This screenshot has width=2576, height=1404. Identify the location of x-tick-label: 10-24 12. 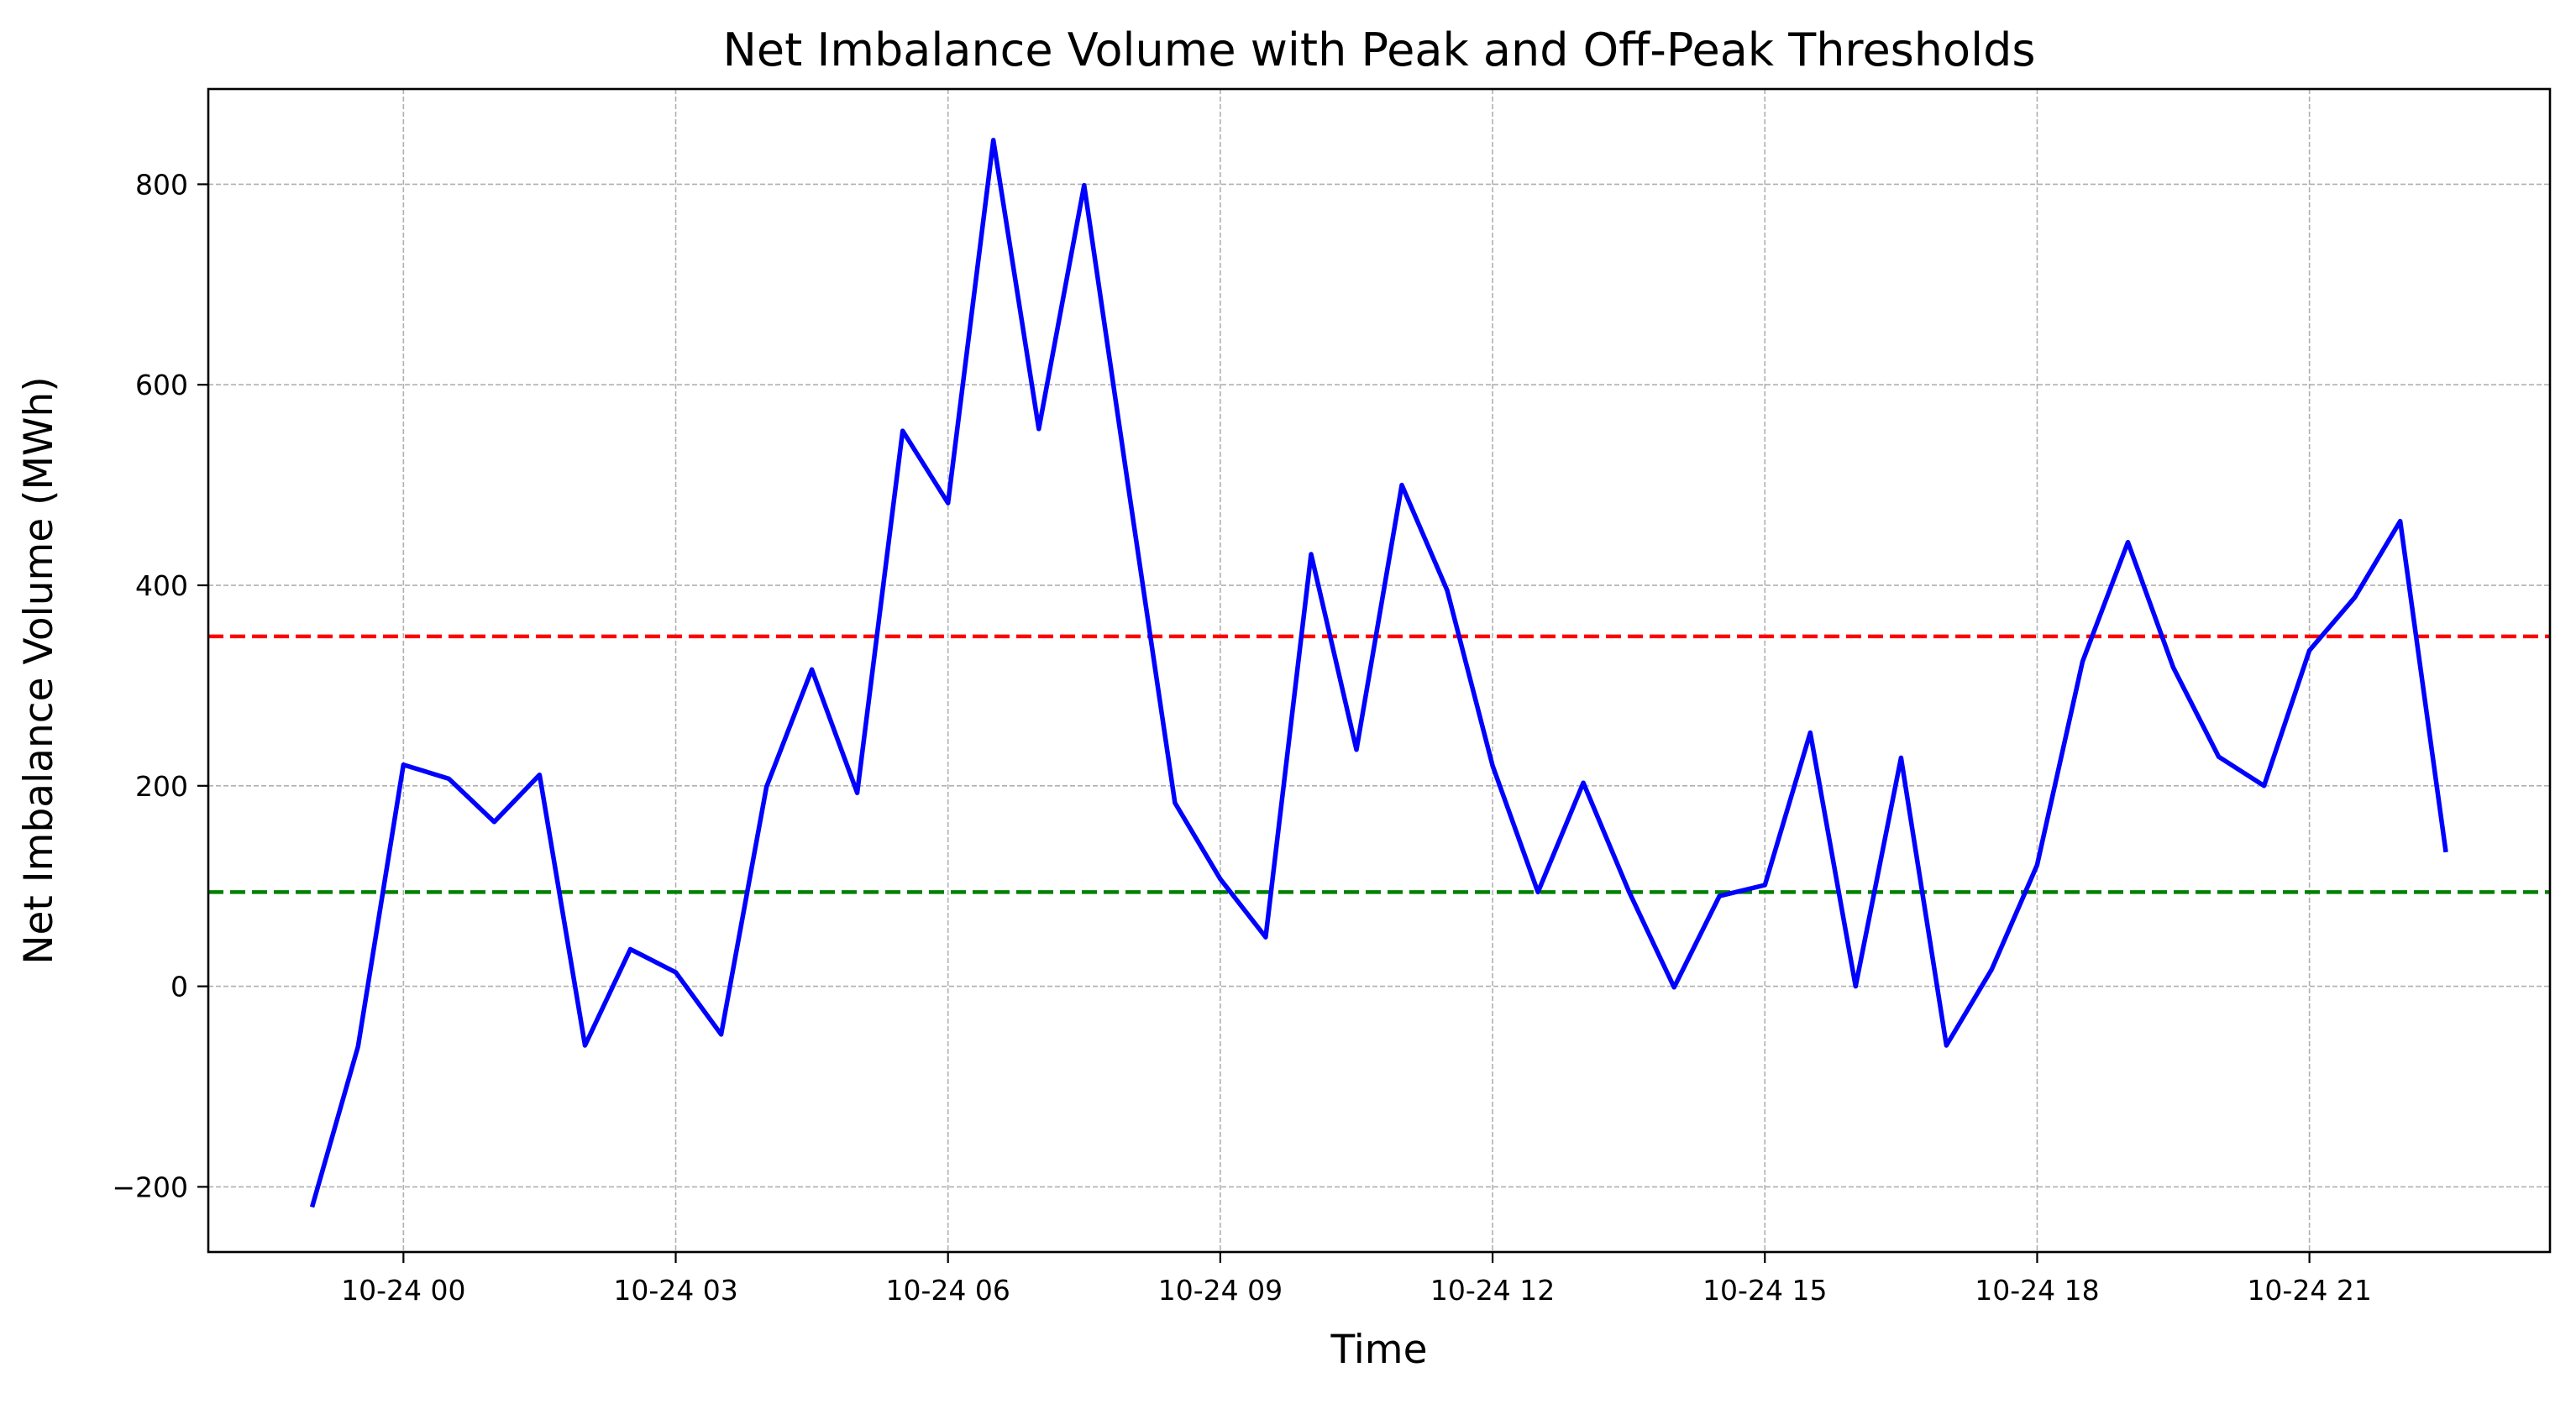
(1492, 1290).